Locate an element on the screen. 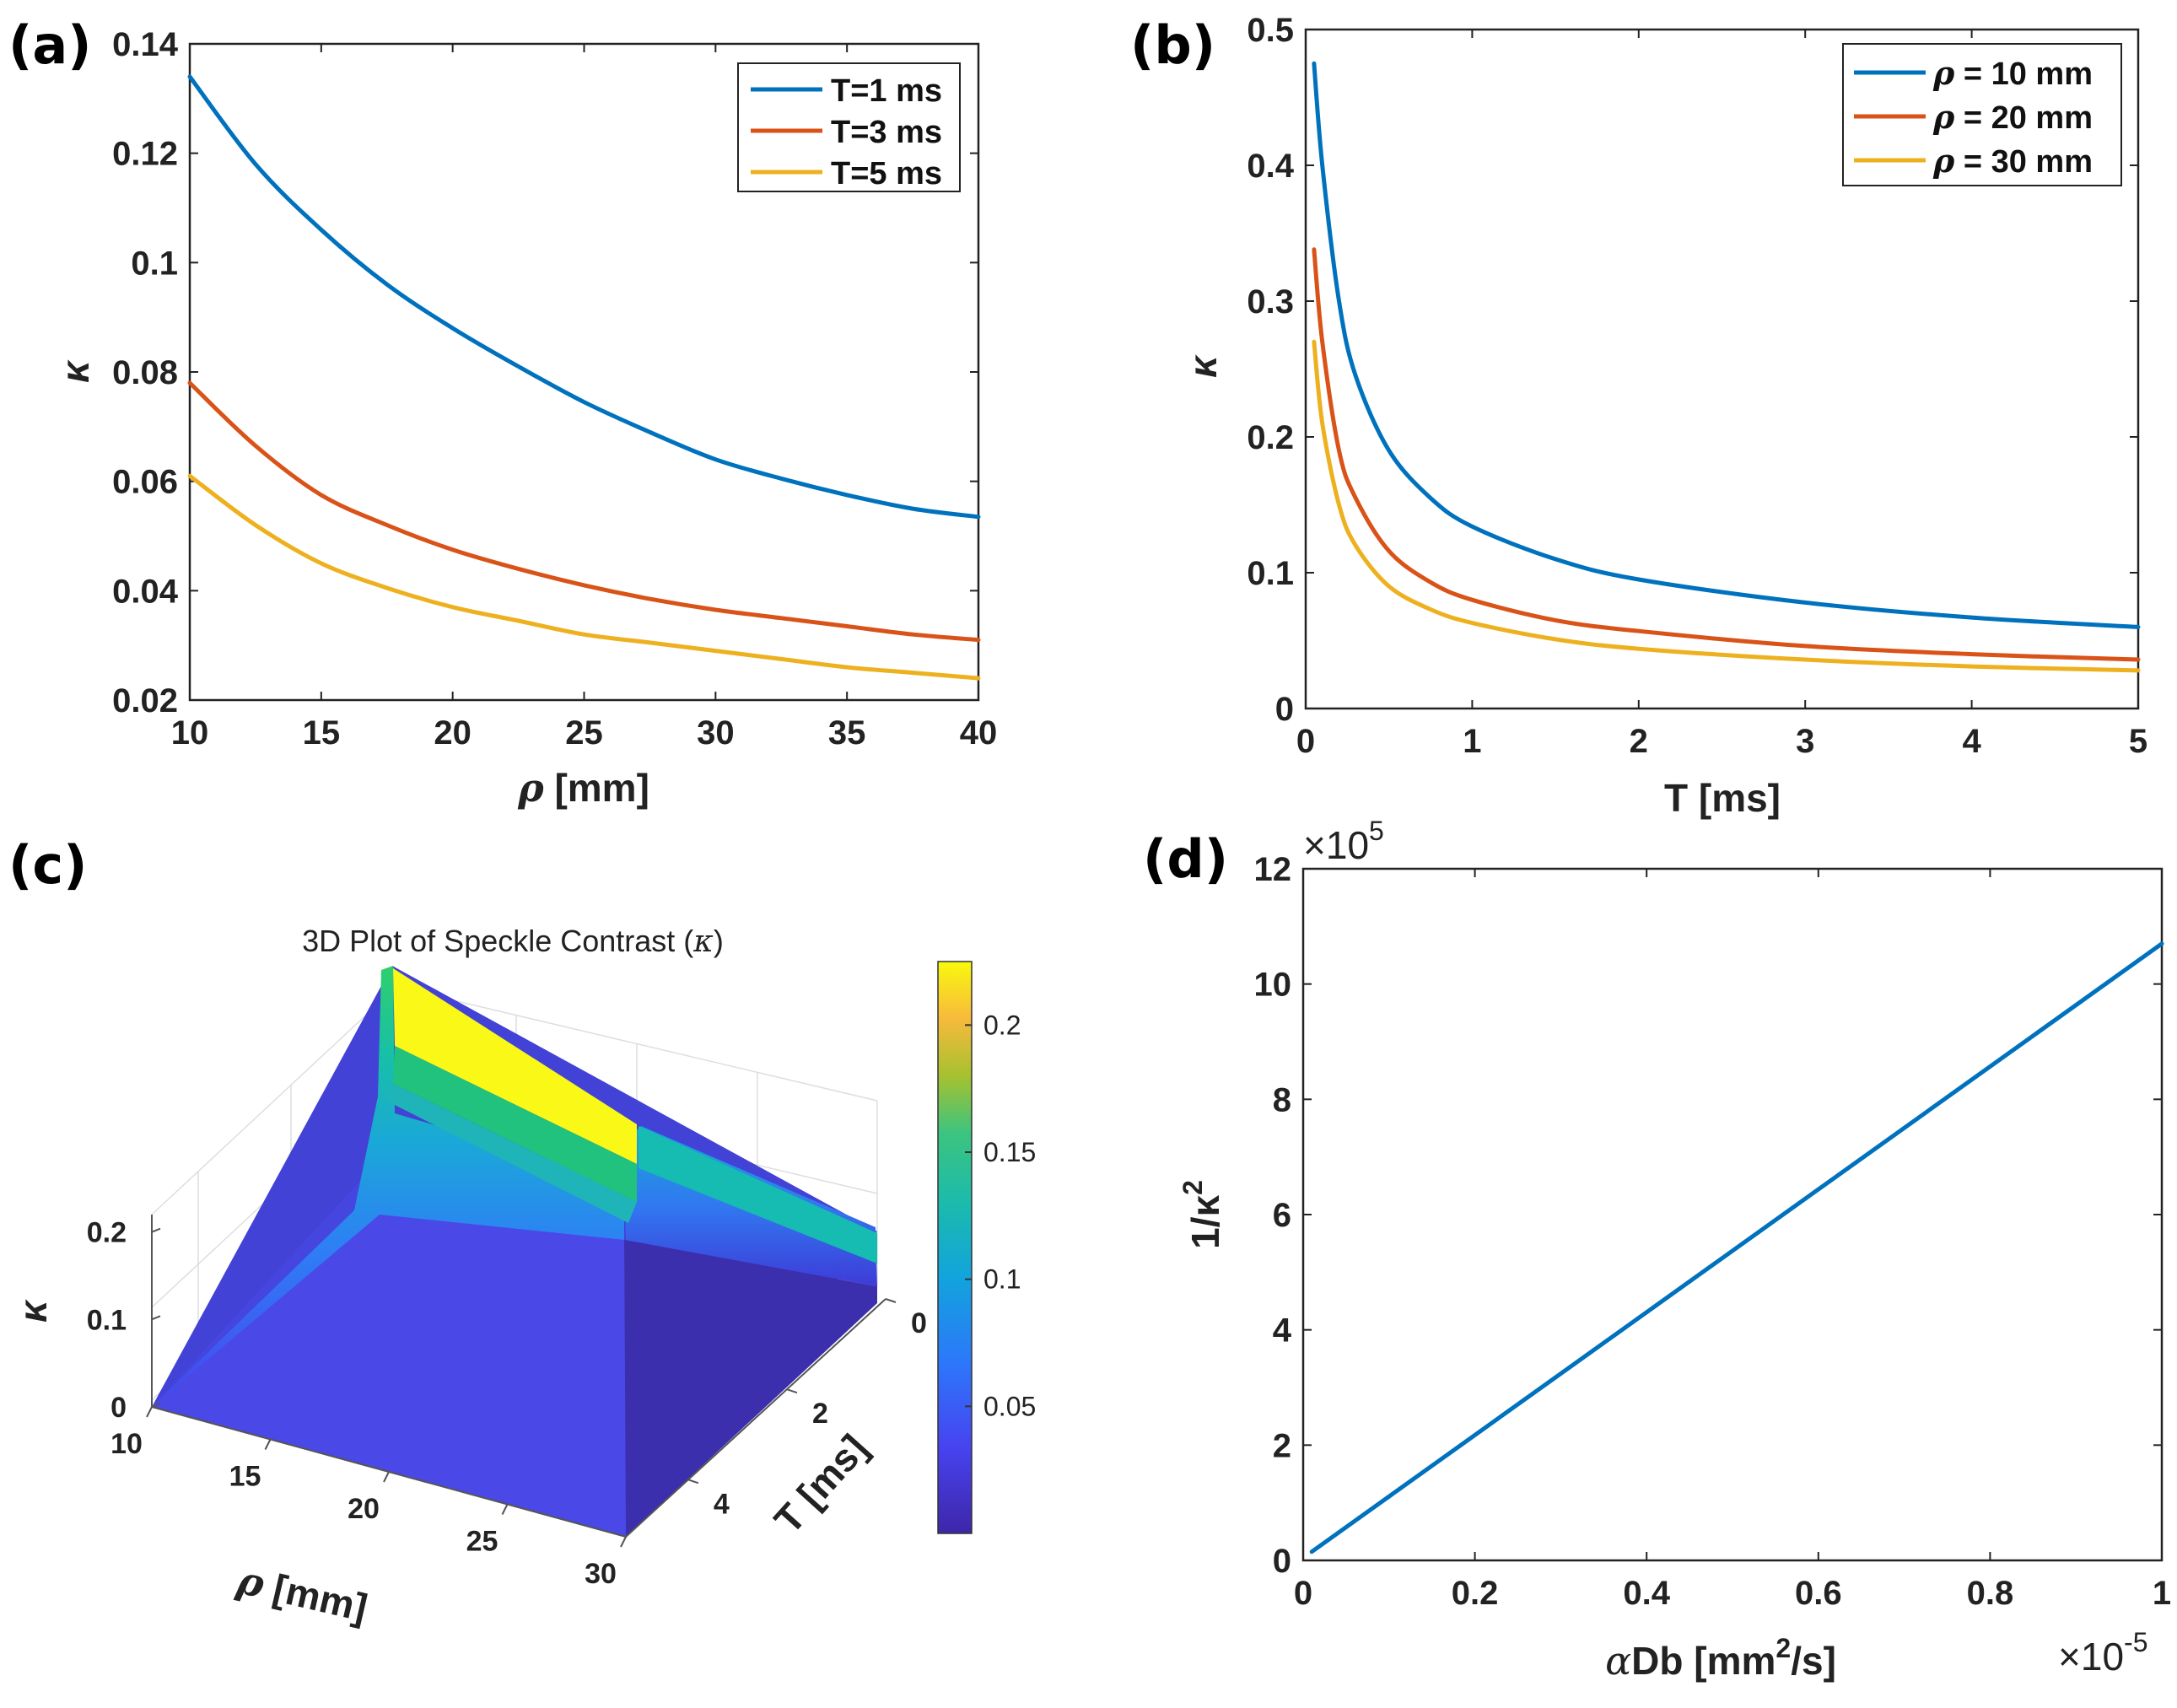 This screenshot has width=2177, height=1708. panel-a-legend: T=1 ms T=3 ms T=5 ms is located at coordinates (849, 127).